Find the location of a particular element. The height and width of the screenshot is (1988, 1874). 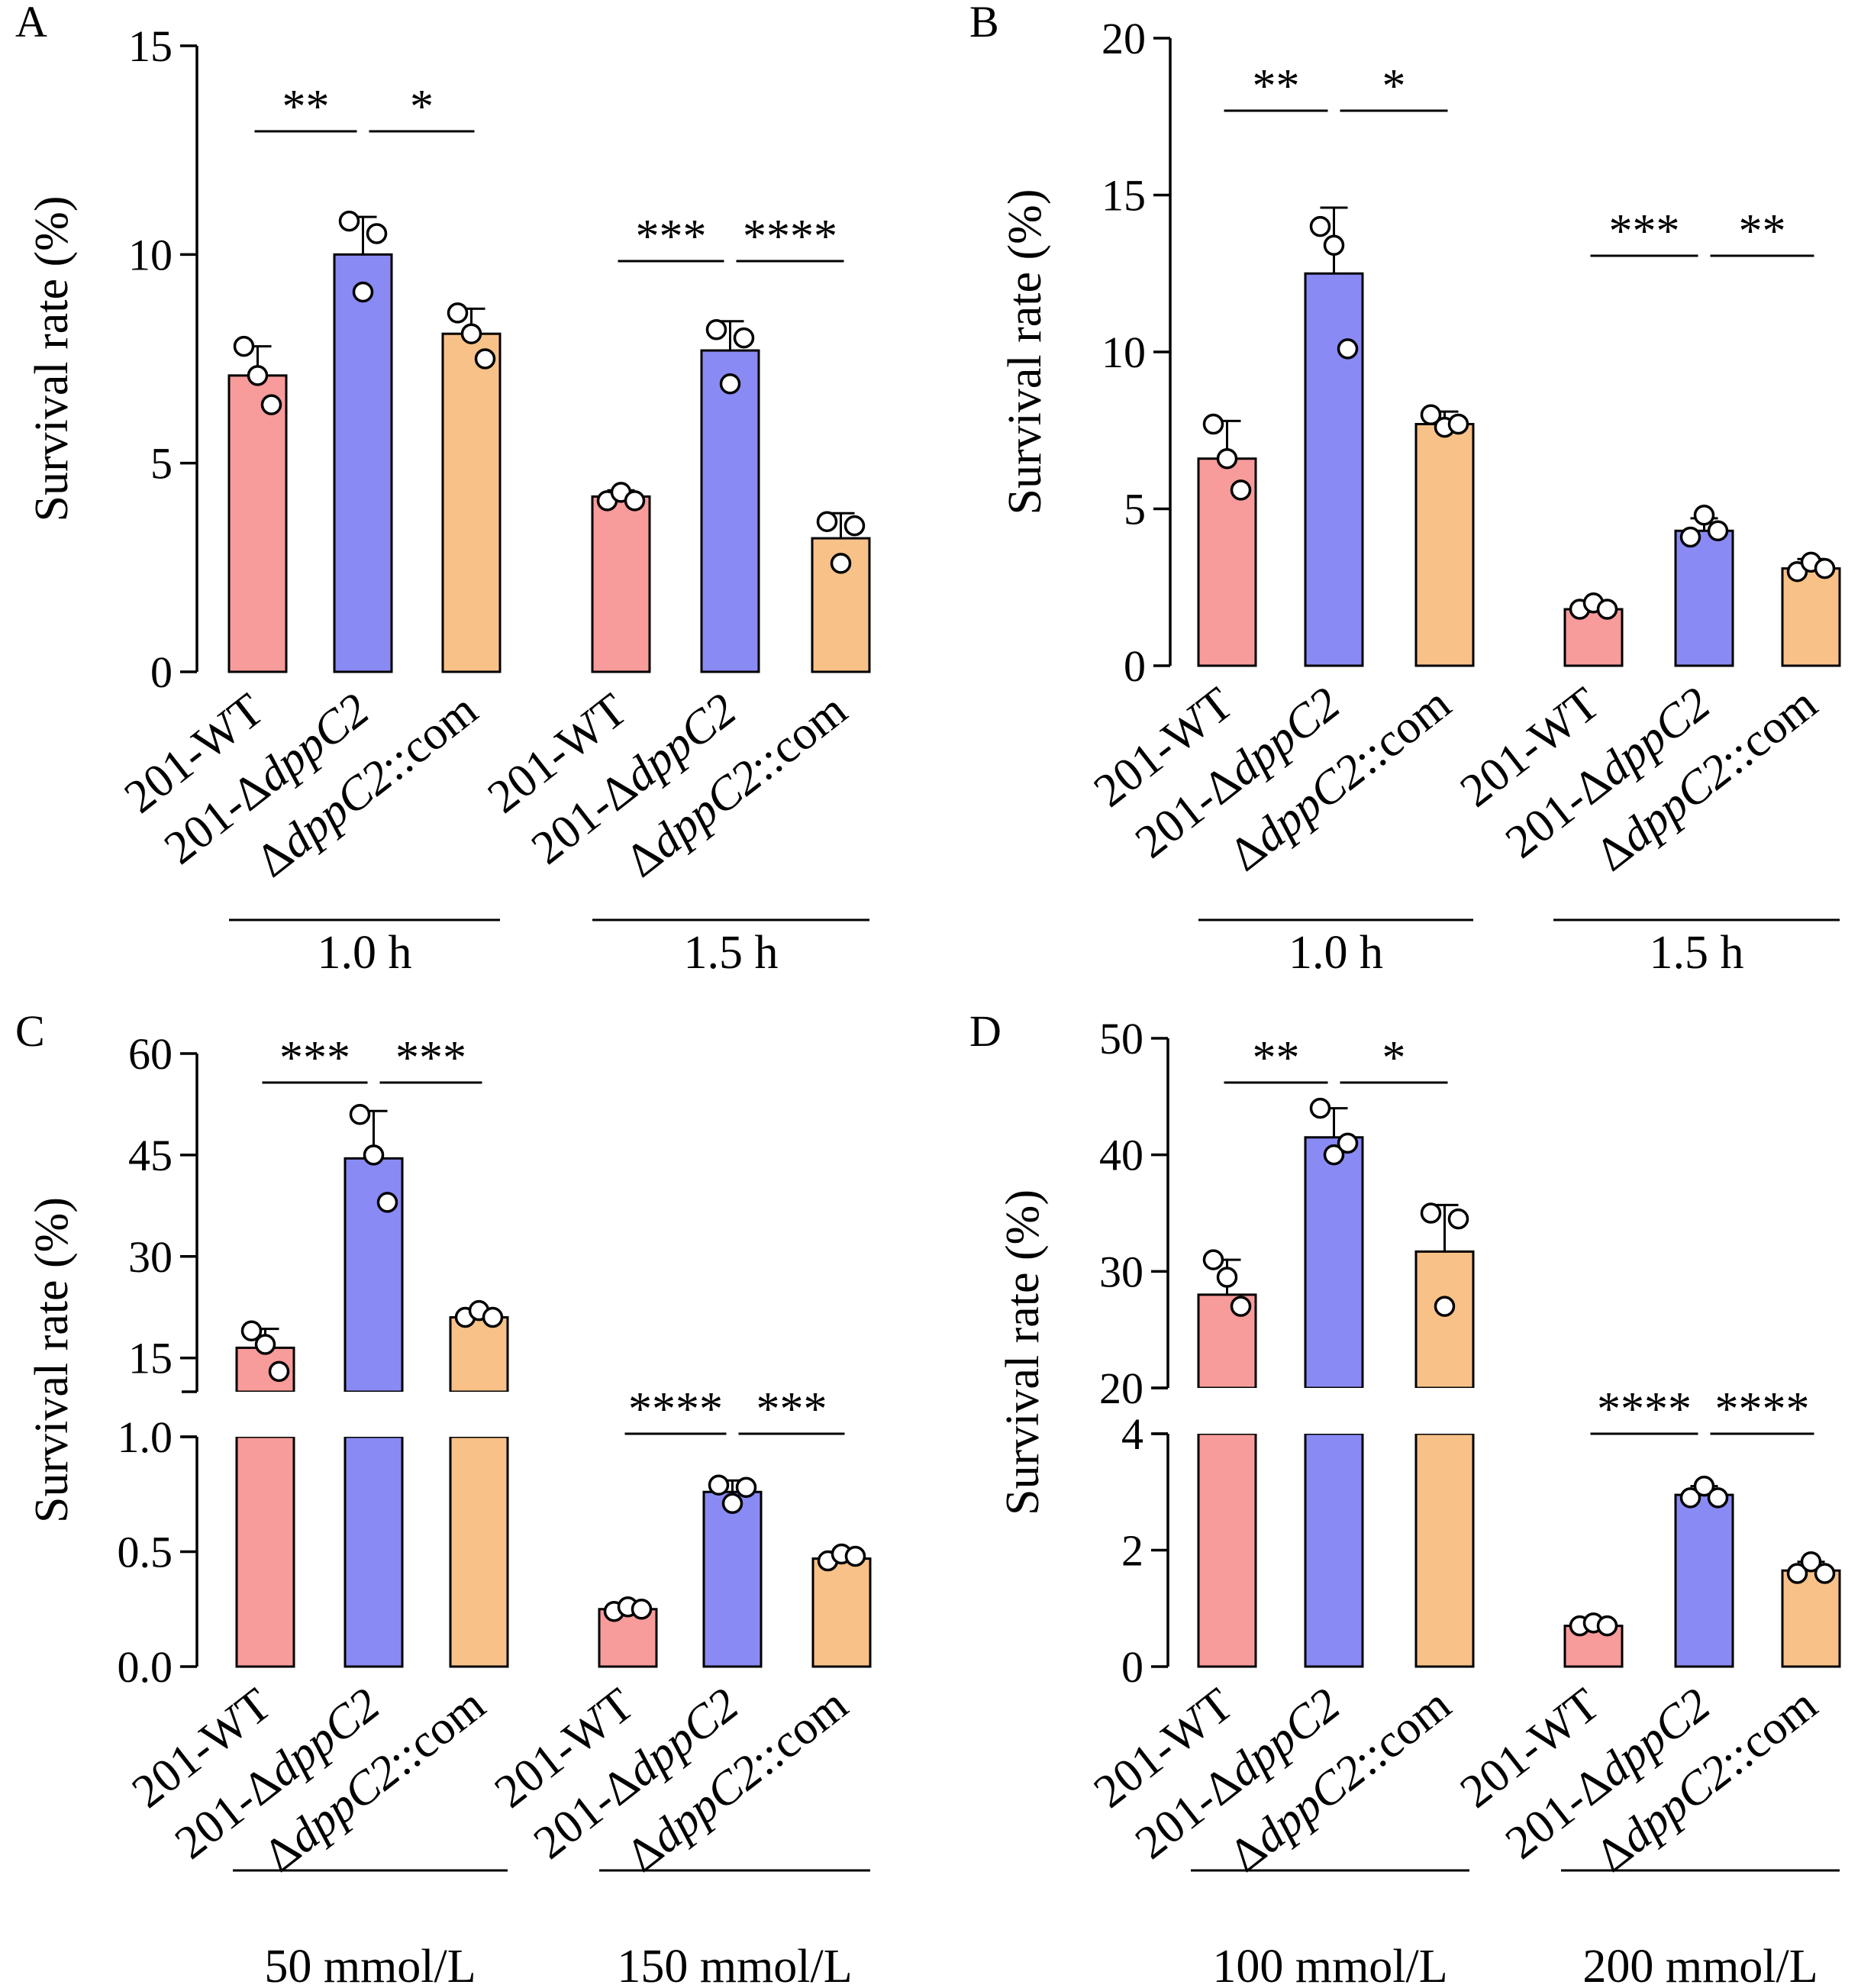

y-tick-label: 0.5 is located at coordinates (145, 1552).